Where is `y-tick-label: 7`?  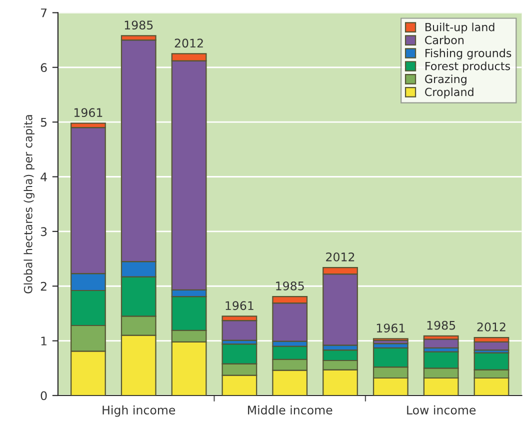 y-tick-label: 7 is located at coordinates (44, 13).